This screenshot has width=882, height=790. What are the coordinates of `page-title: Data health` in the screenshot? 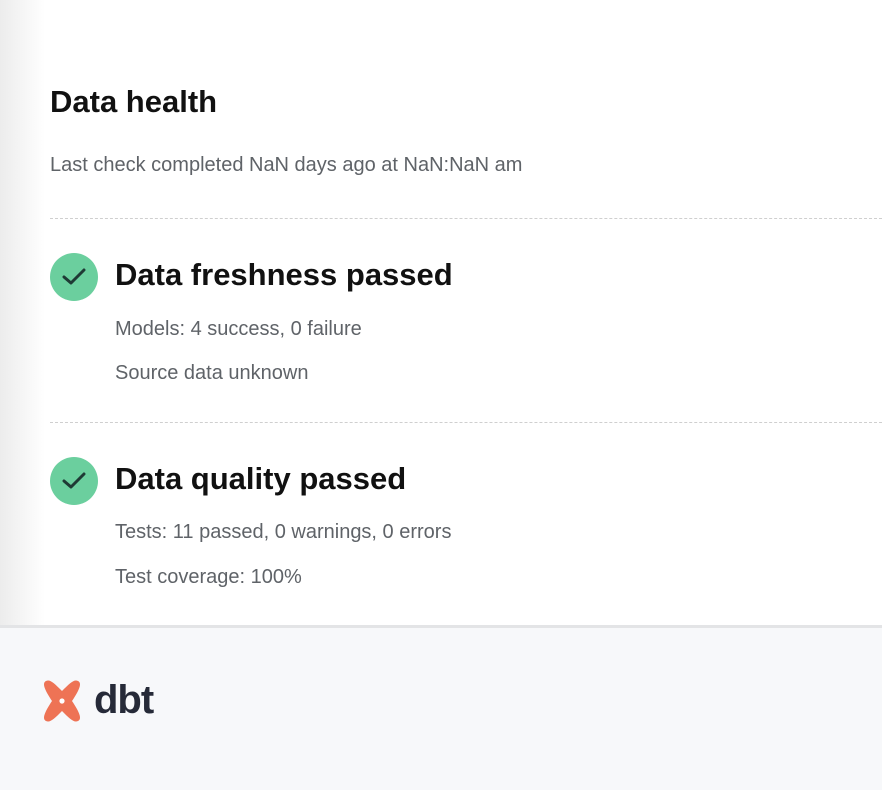 It's located at (134, 101).